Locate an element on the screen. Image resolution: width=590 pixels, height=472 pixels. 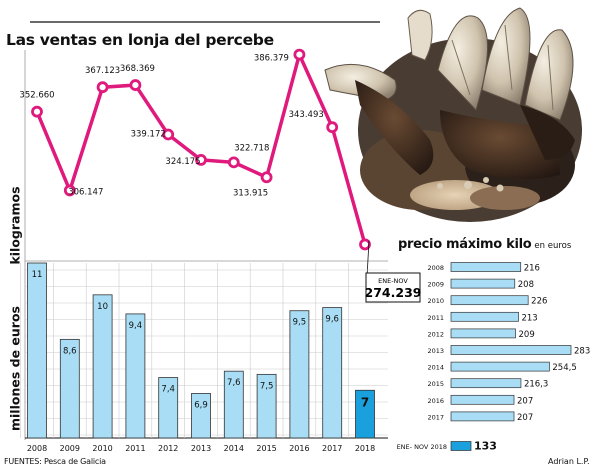
euros-axis-label: millones de euros is located at coordinates (15, 368).